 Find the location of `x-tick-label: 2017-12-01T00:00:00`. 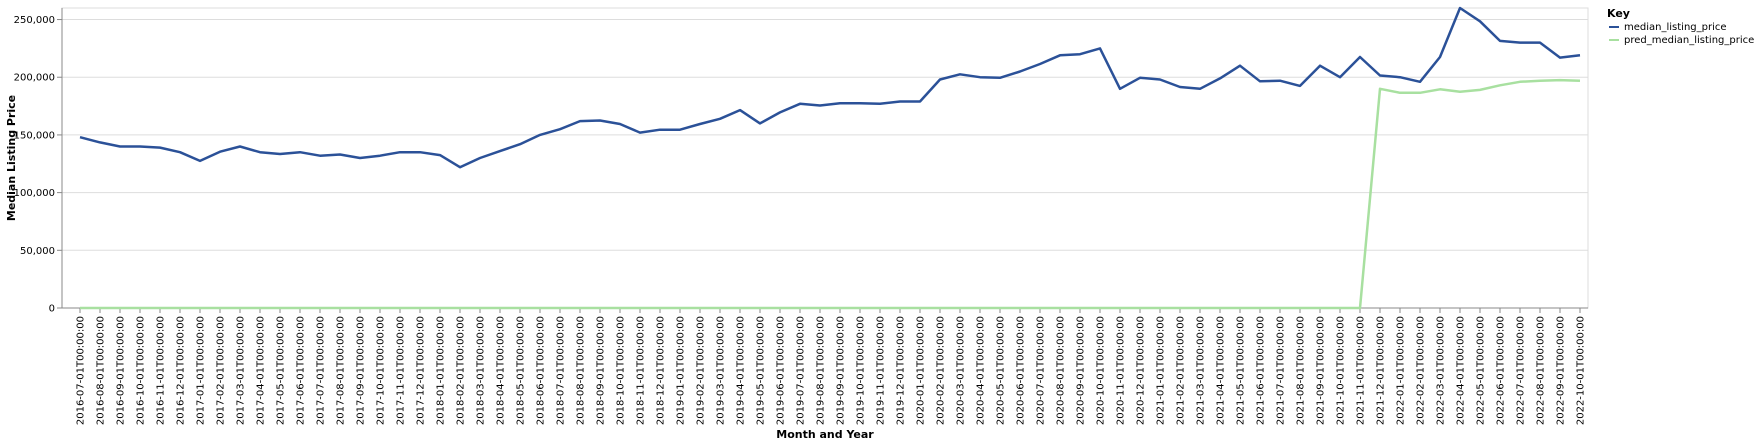

x-tick-label: 2017-12-01T00:00:00 is located at coordinates (421, 370).